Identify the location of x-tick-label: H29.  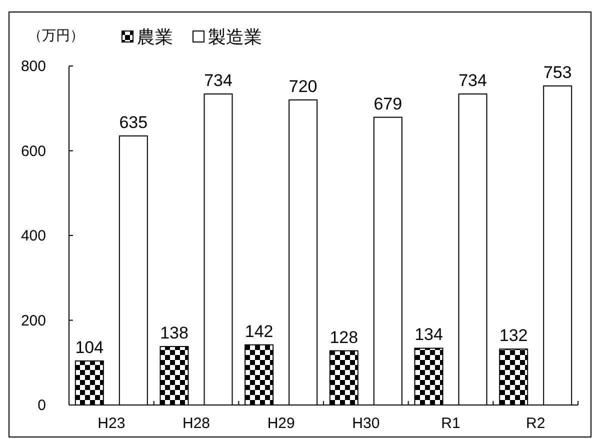
(281, 423).